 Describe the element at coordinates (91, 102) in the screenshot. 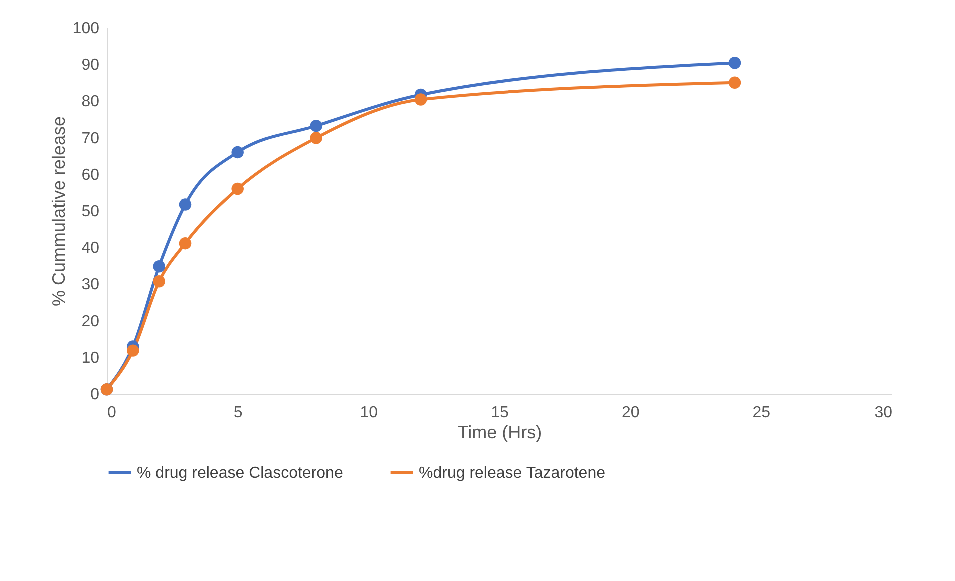

I see `y-tick-label: 80` at that location.